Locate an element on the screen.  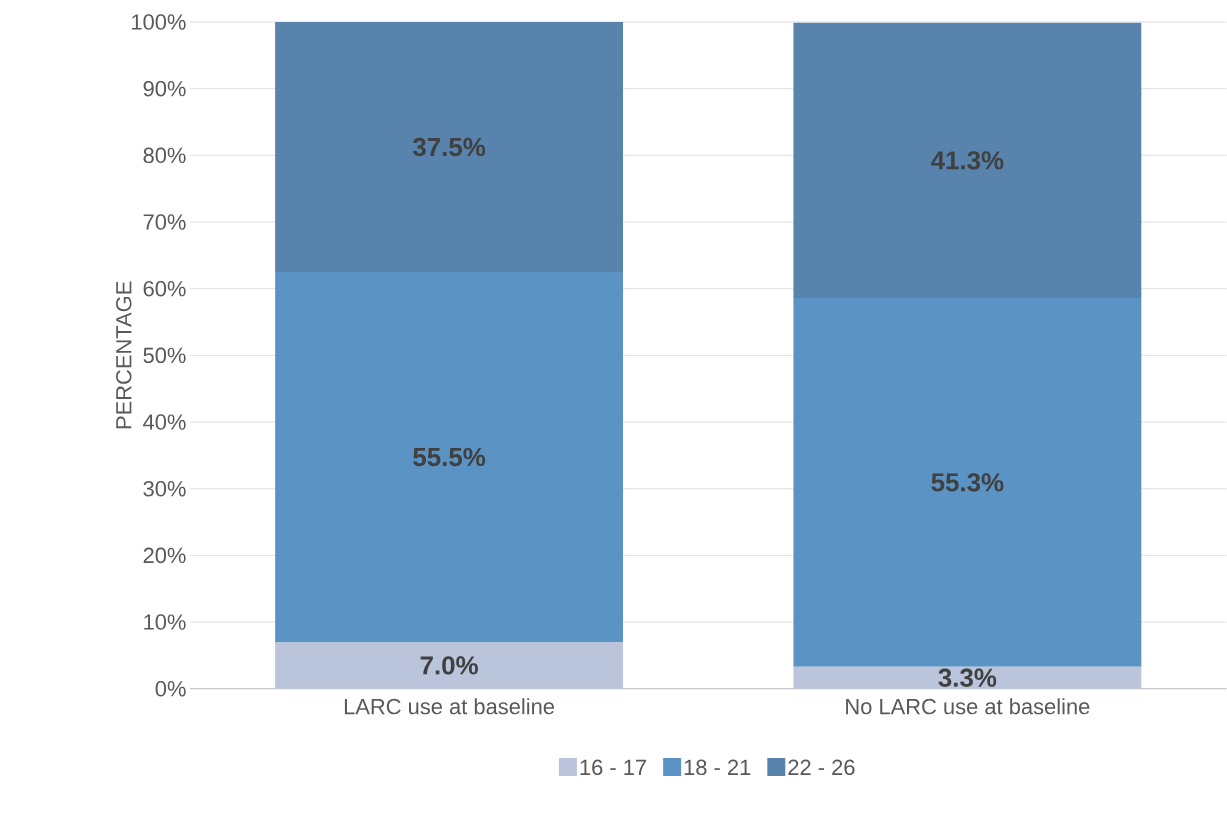
y-tick-label: 70% is located at coordinates (164, 222).